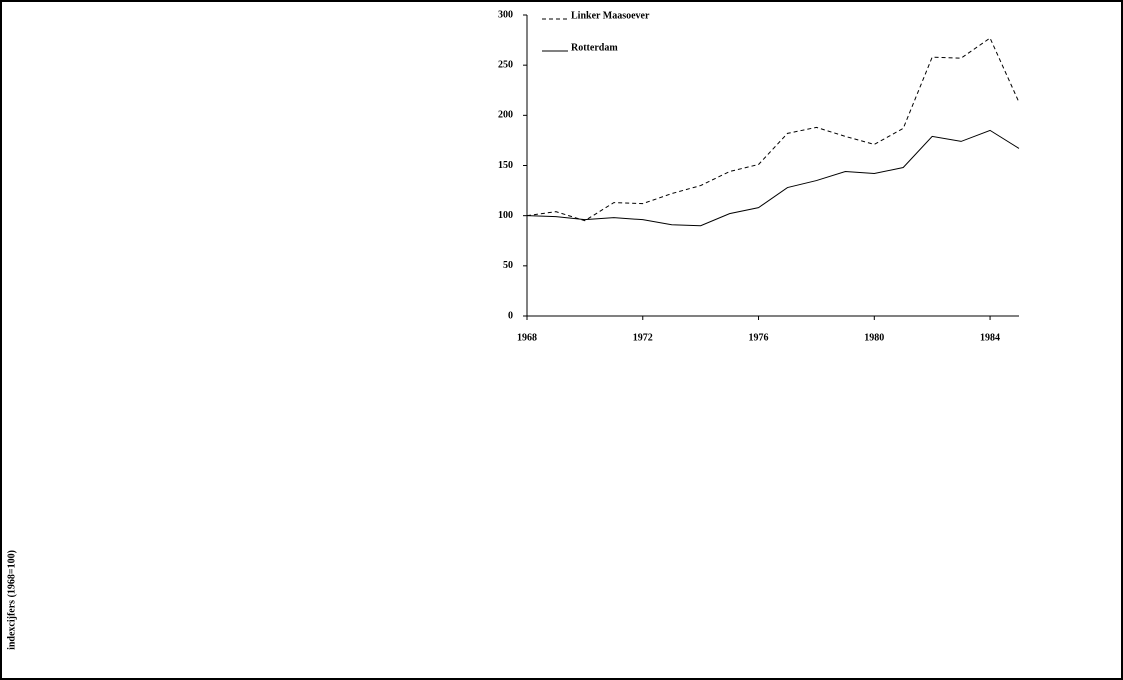 This screenshot has height=680, width=1123. I want to click on x-tick-label: 1968, so click(527, 337).